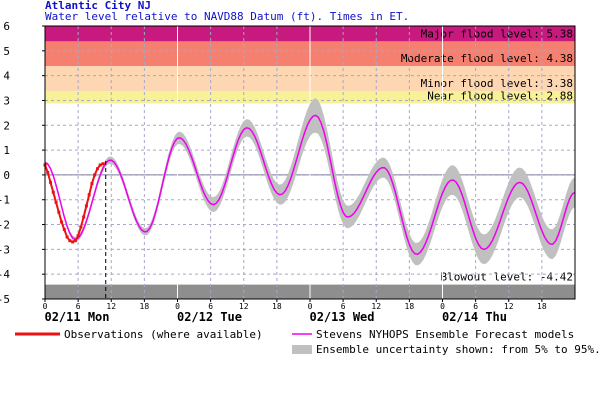 This screenshot has height=400, width=600. Describe the element at coordinates (497, 83) in the screenshot. I see `flood-band-label-2: Minor flood level: 3.38` at that location.